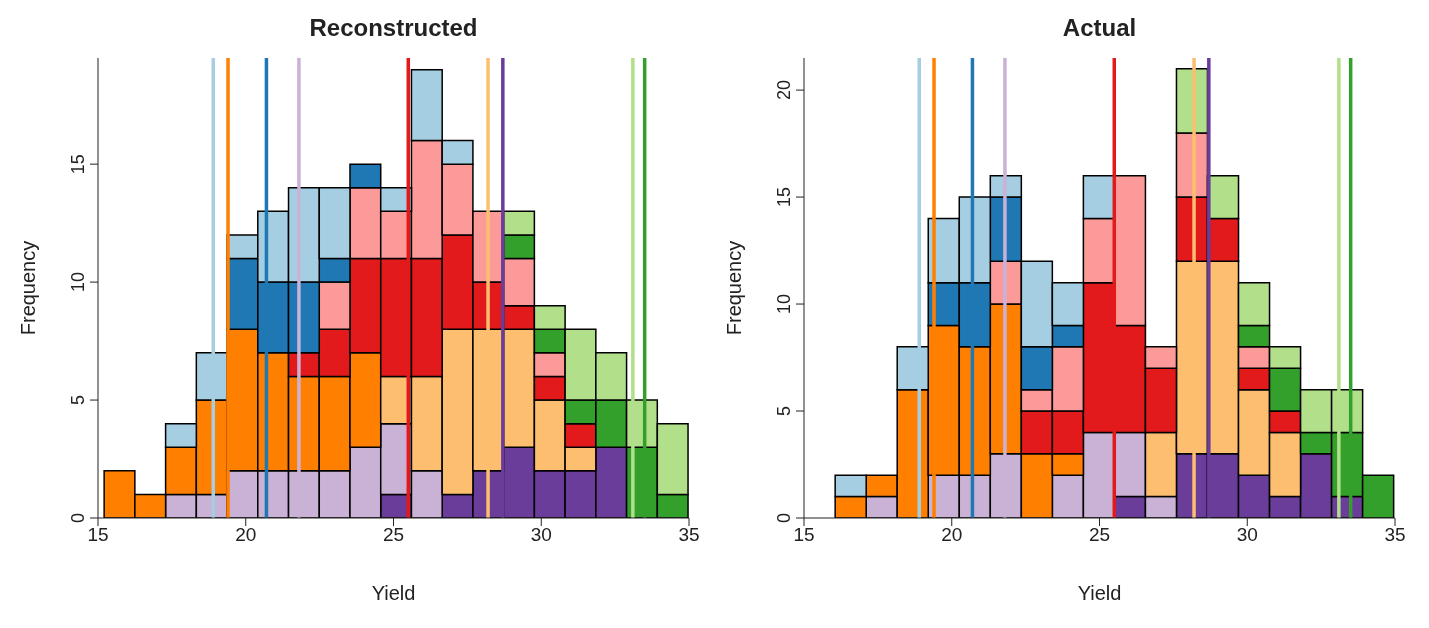 The width and height of the screenshot is (1429, 628). Describe the element at coordinates (393, 28) in the screenshot. I see `chart-title: Reconstructed` at that location.